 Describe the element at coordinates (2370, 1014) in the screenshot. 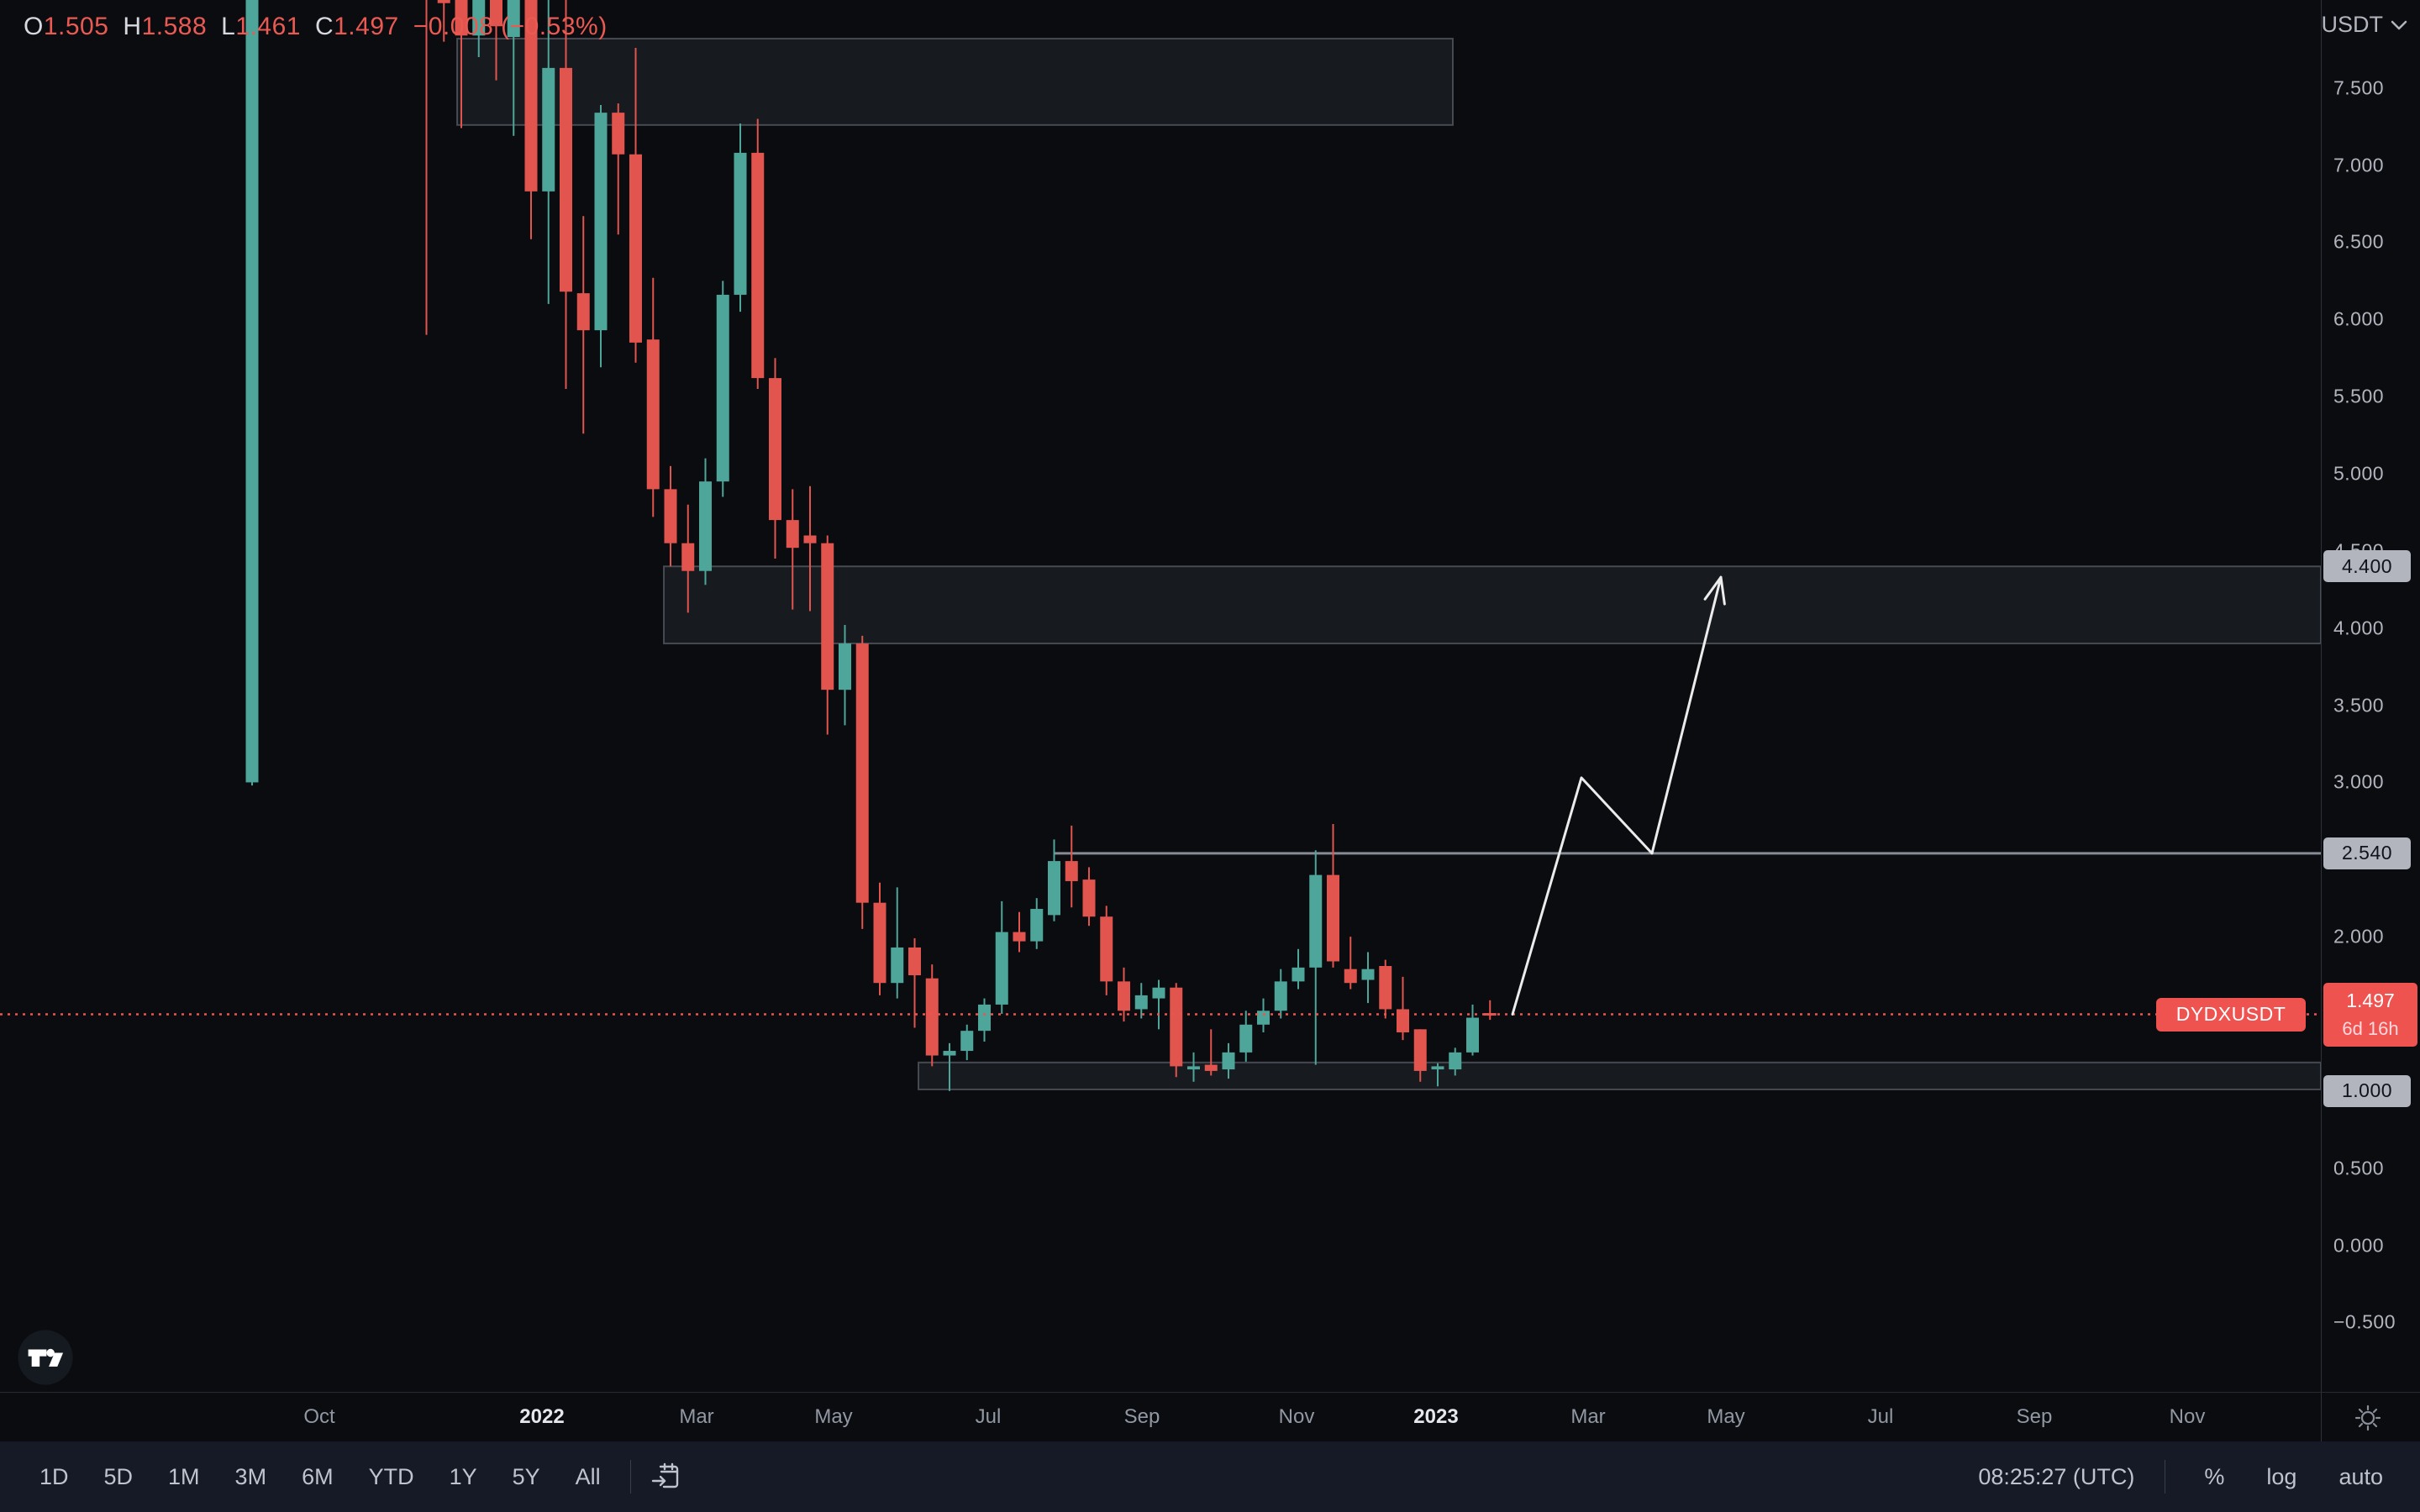

I see `current-price-badge: 1.497 6d 16h` at that location.